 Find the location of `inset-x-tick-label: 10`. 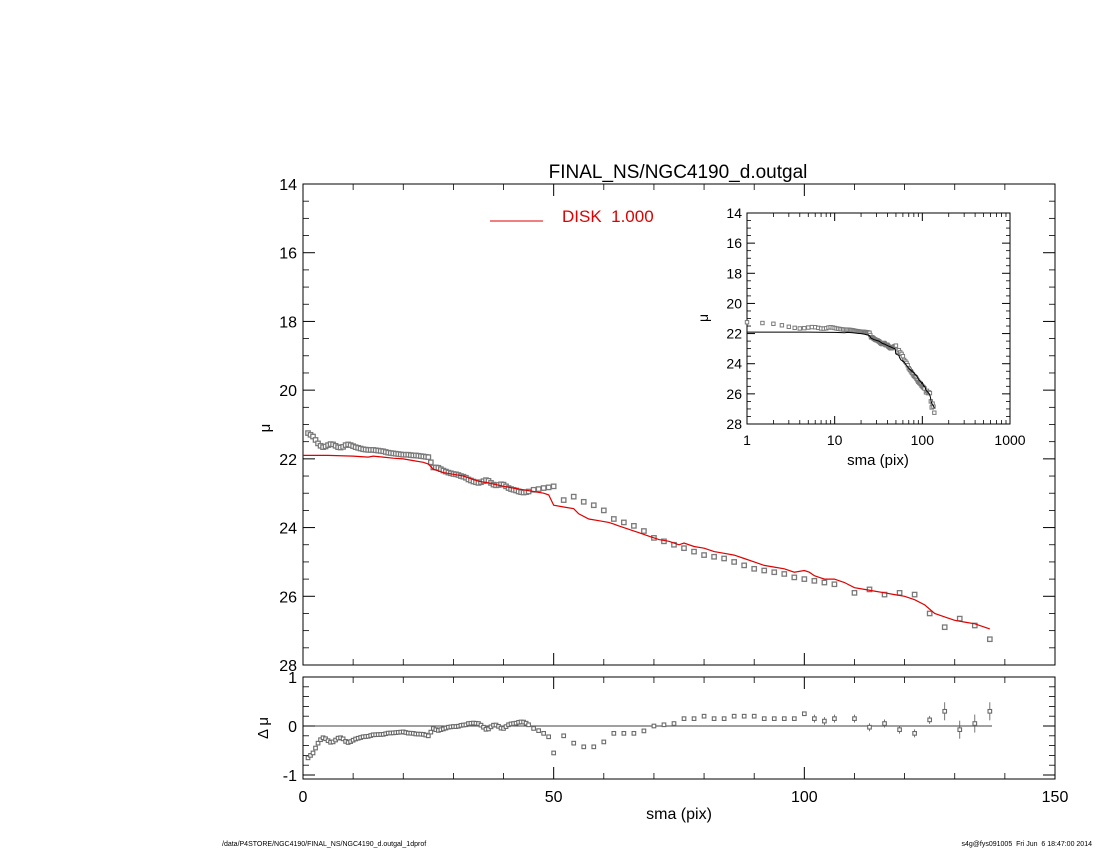

inset-x-tick-label: 10 is located at coordinates (835, 440).